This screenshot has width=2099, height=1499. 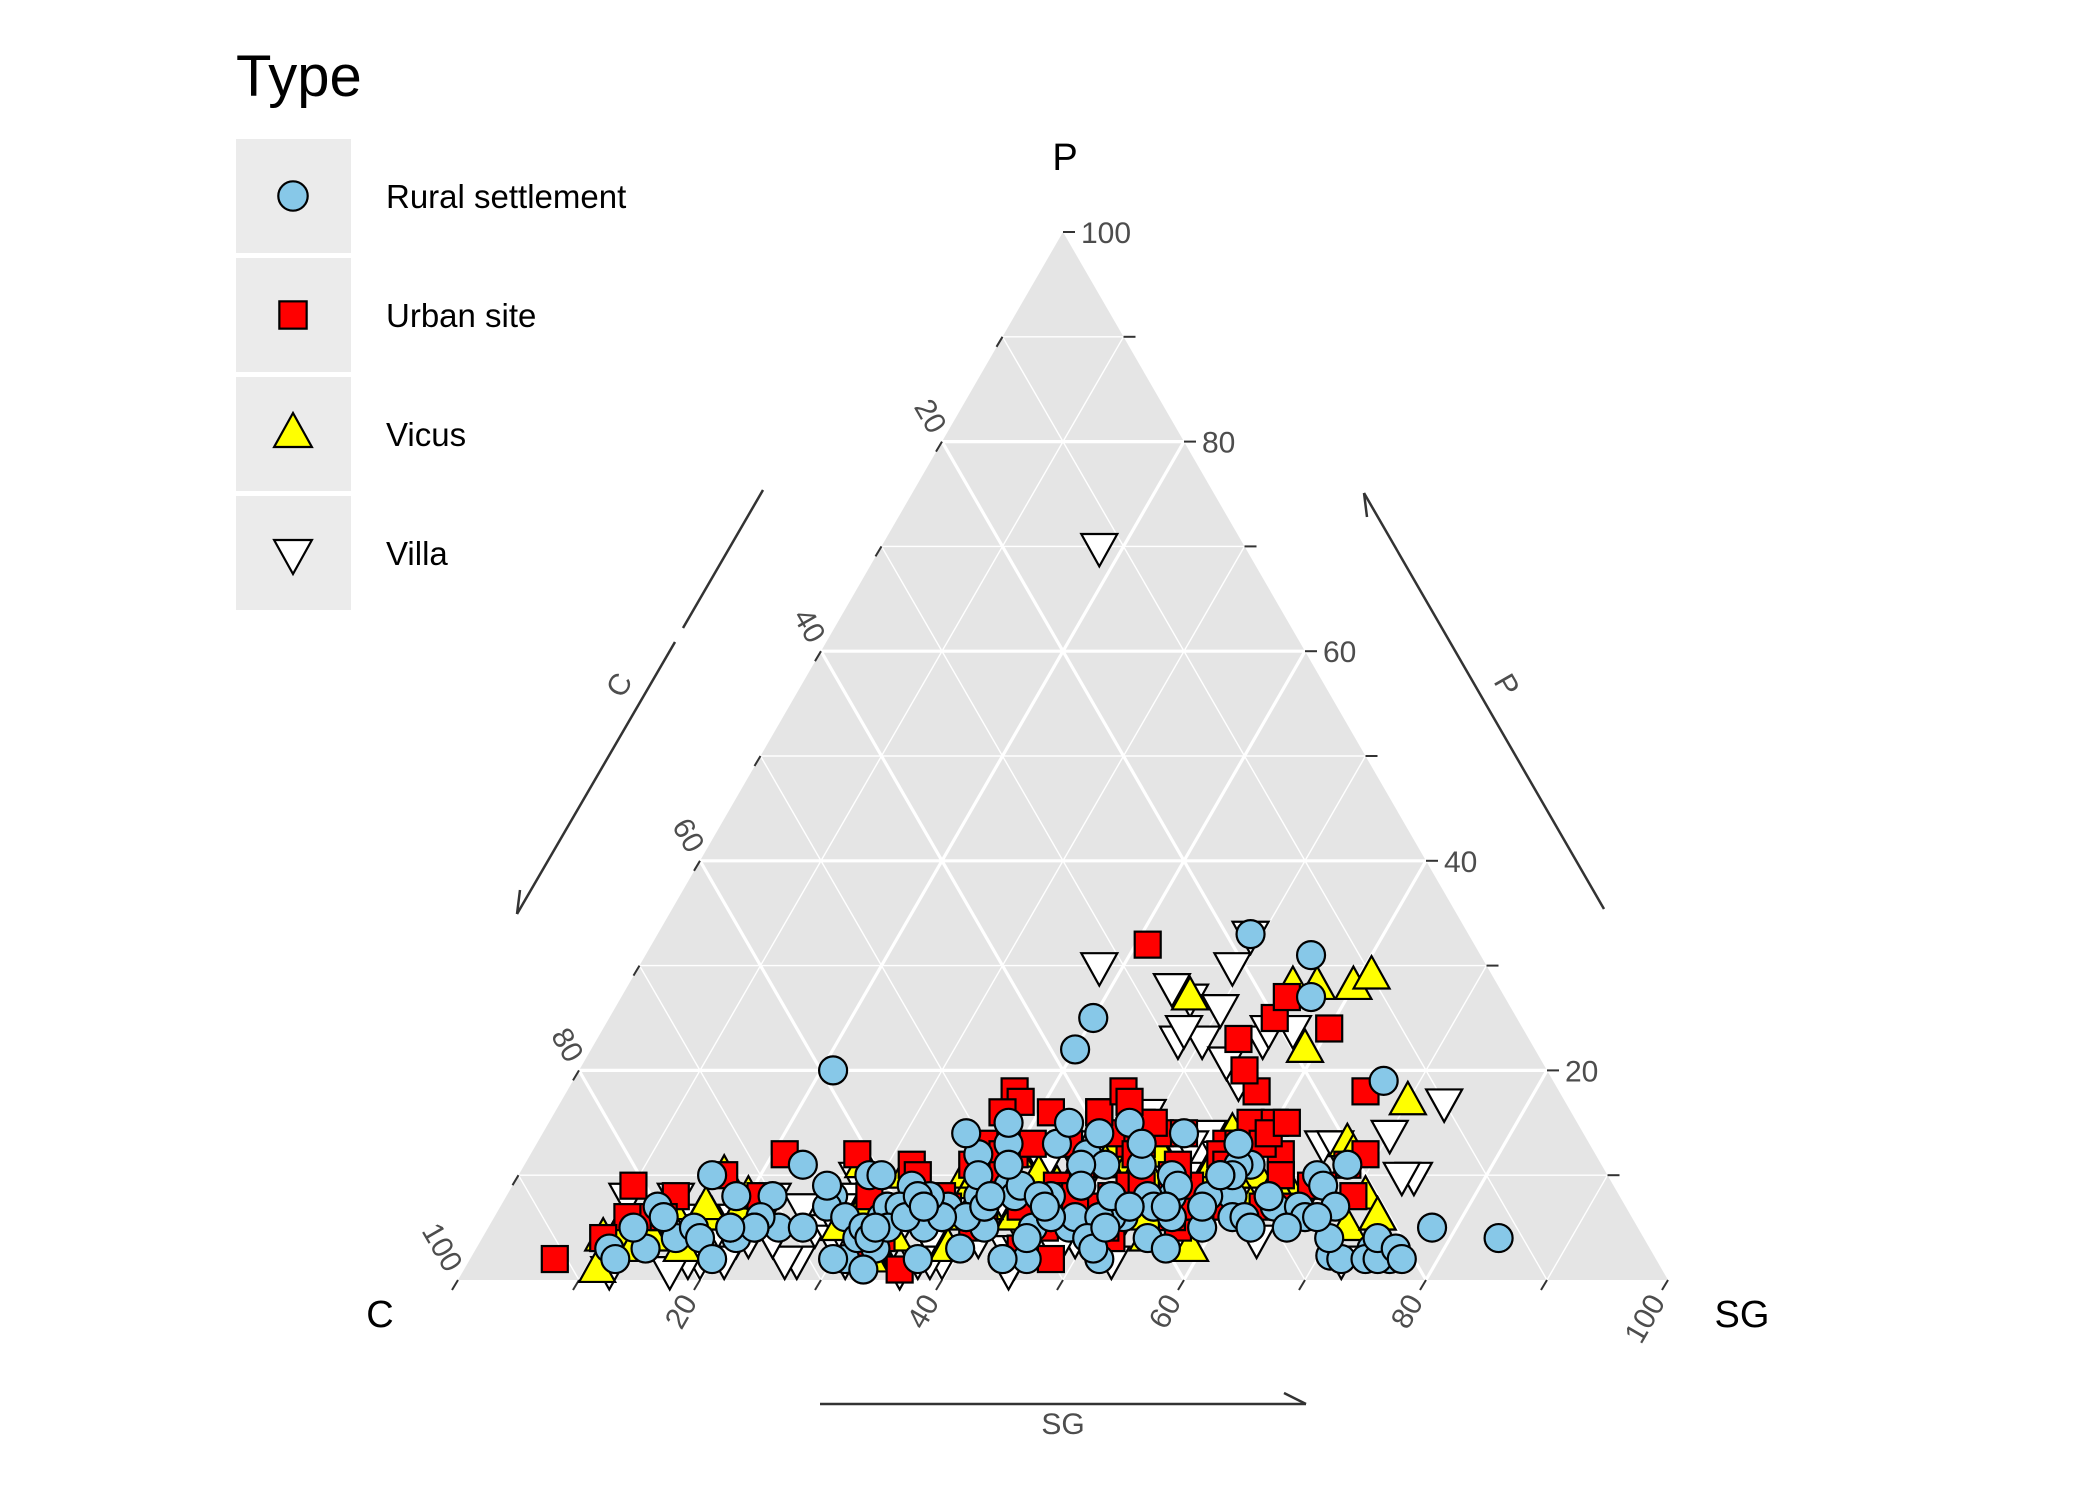 I want to click on vertex-label-right: SG, so click(x=1742, y=1315).